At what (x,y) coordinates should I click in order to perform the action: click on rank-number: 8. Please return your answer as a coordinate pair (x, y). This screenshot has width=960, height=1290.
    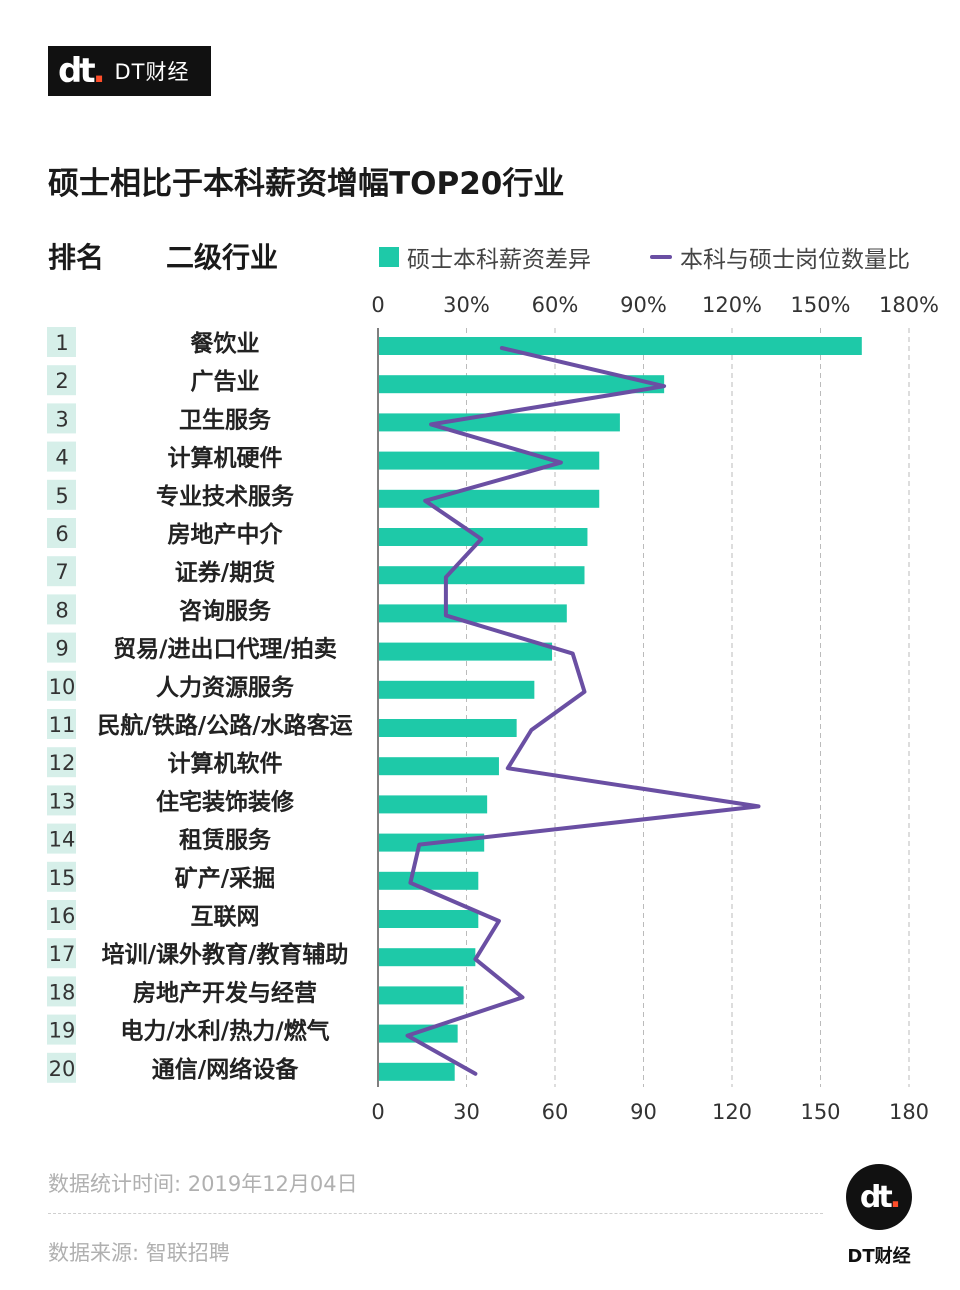
    Looking at the image, I should click on (61, 610).